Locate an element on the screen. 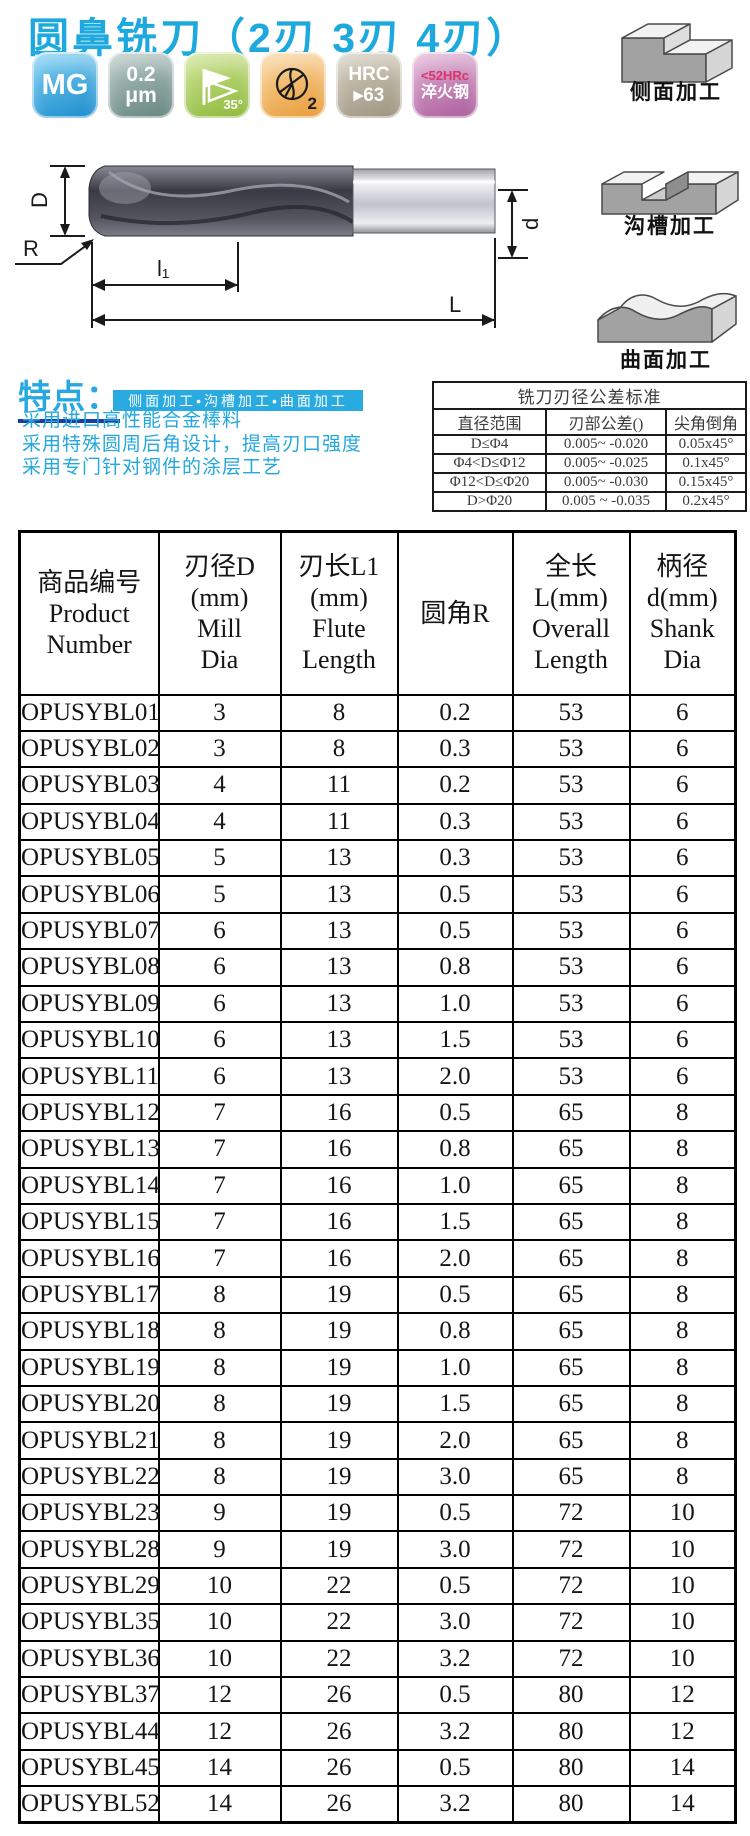 The width and height of the screenshot is (750, 1836). product-row: OPUSYBL02 3 8 0.3 53 6 is located at coordinates (377, 749).